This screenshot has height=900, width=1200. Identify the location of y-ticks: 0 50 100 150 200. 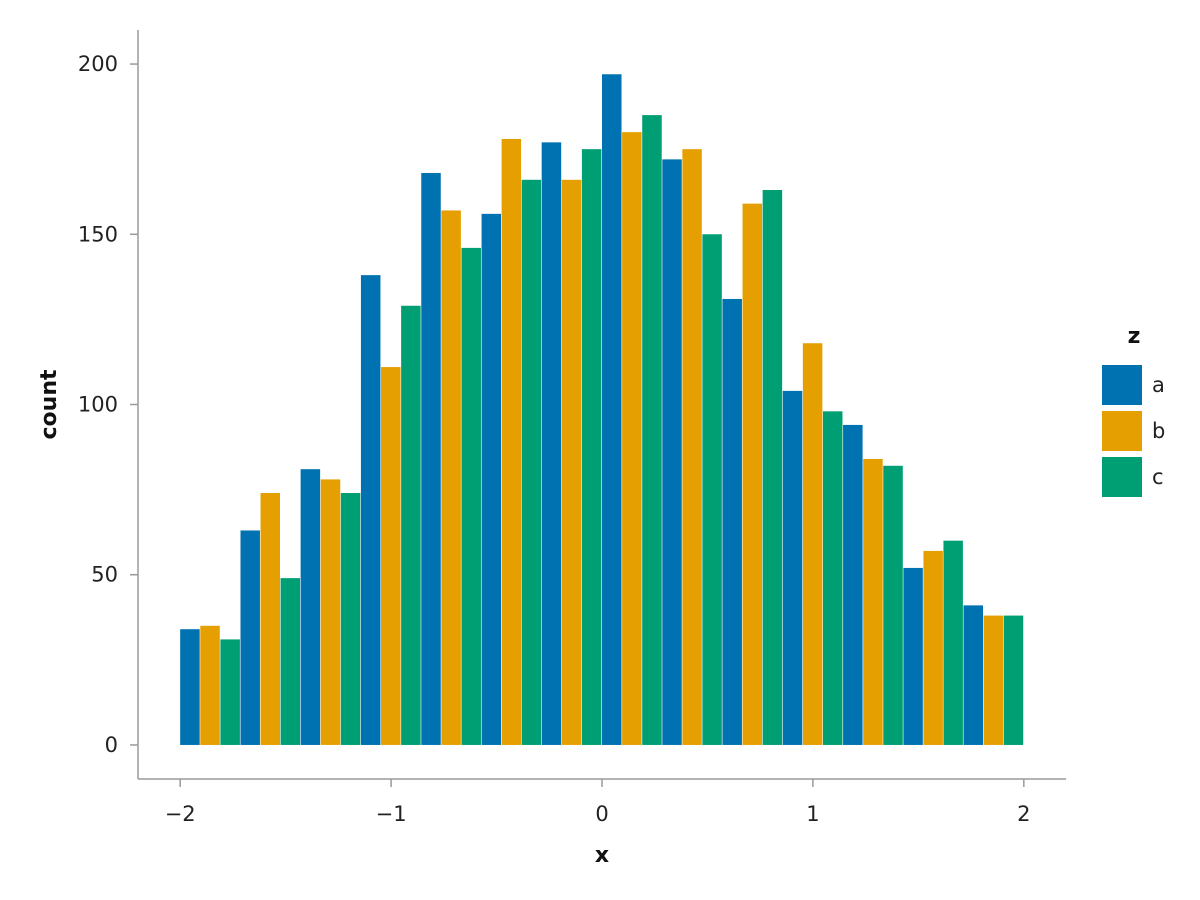
(108, 404).